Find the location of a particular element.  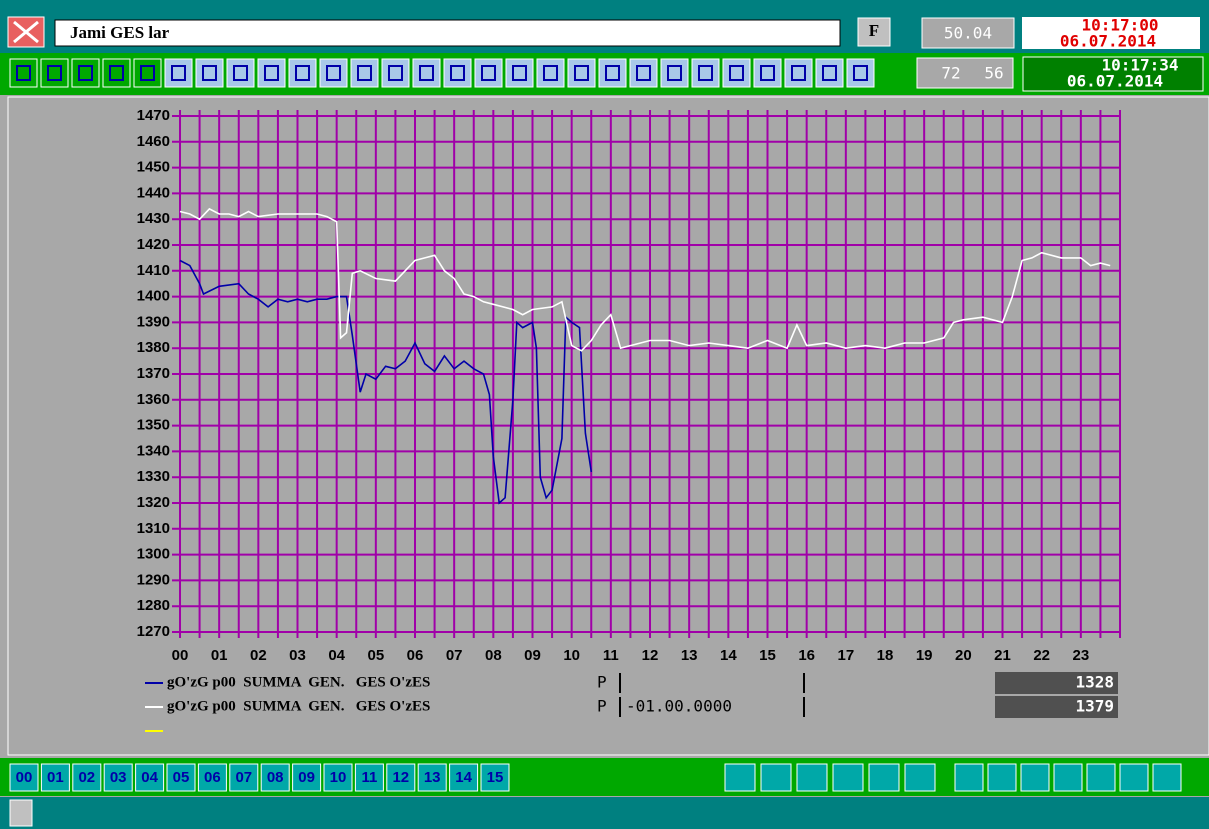

hour-button-label: 08 is located at coordinates (275, 777).